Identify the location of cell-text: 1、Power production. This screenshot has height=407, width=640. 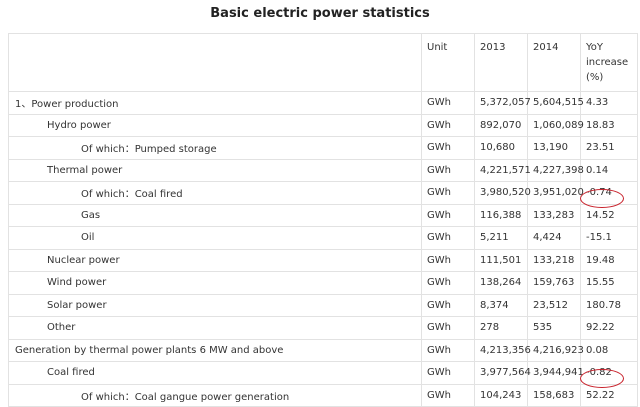
(67, 105).